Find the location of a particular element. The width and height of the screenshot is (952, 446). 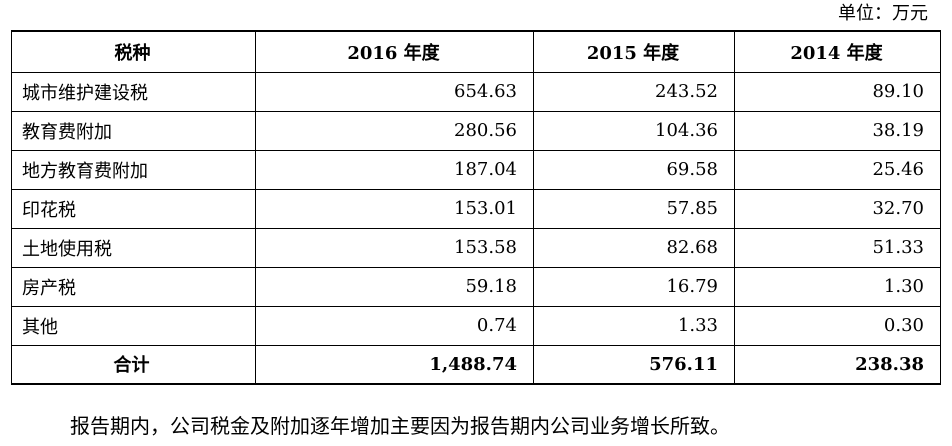

table-row: 房产税 59.18 16.79 1.30 is located at coordinates (476, 286).